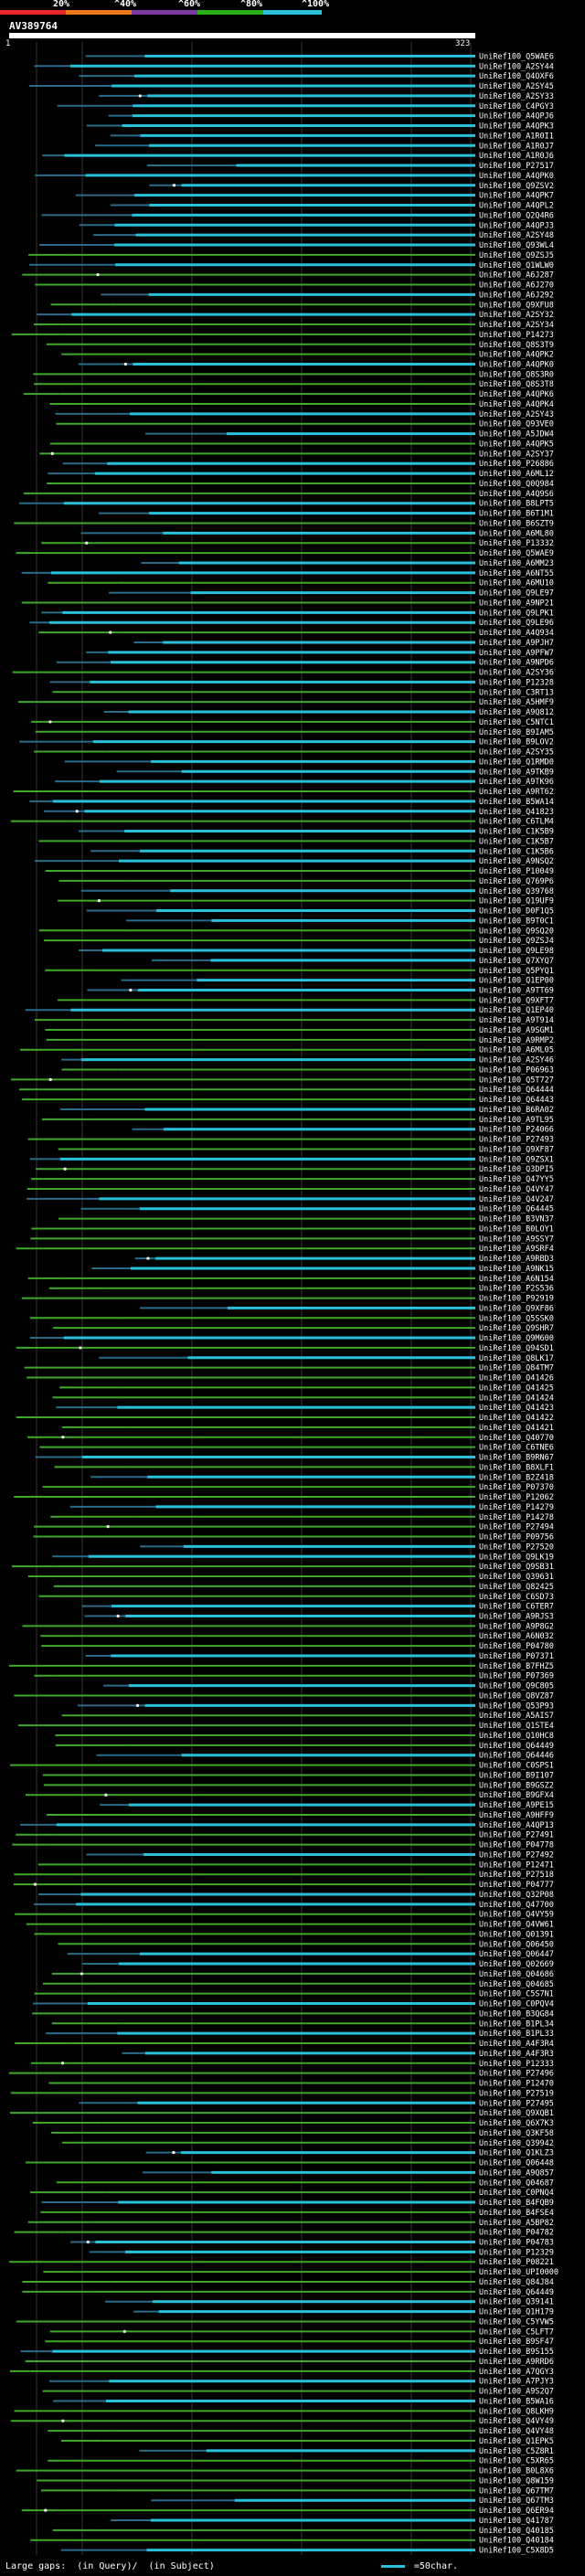  What do you see at coordinates (516, 1716) in the screenshot?
I see `hit-label: UniRef100_A5AIS7` at bounding box center [516, 1716].